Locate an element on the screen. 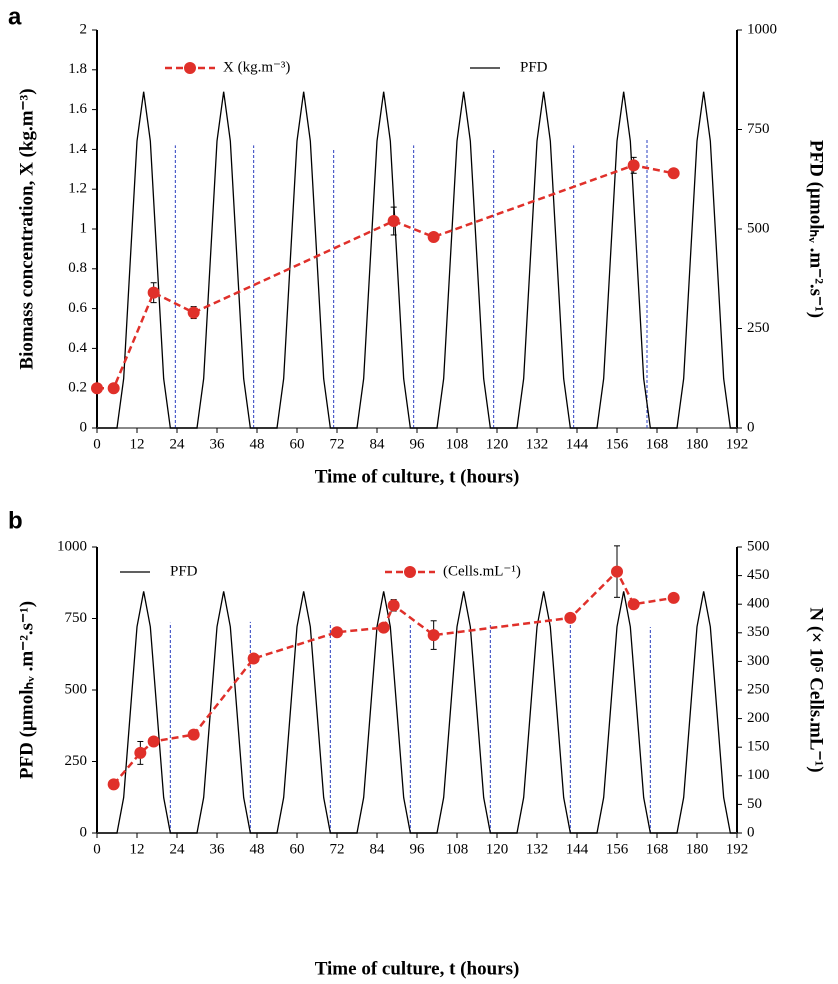  y-tick-label: 1.2 is located at coordinates (77, 189).